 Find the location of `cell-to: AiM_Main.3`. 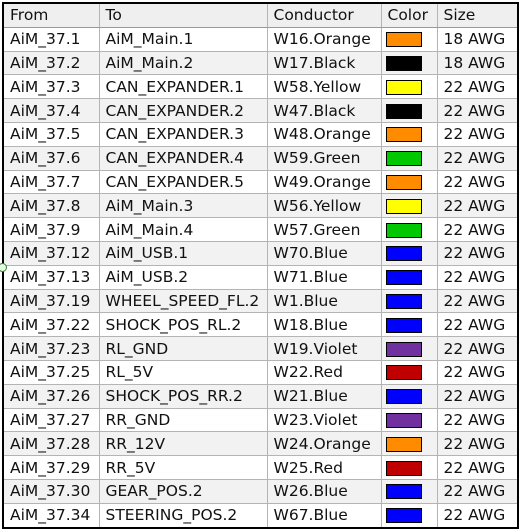

cell-to: AiM_Main.3 is located at coordinates (183, 206).